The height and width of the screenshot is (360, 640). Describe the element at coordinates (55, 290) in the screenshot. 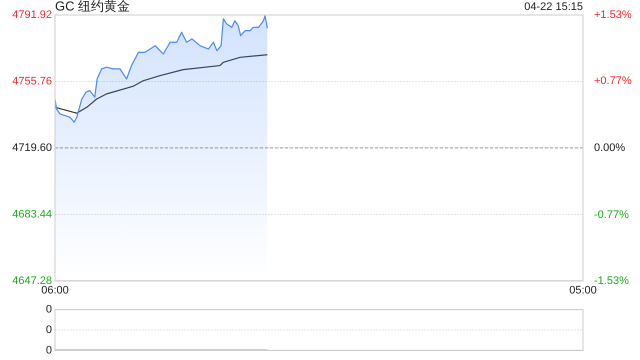

I see `x-tick-label: 06:00` at that location.